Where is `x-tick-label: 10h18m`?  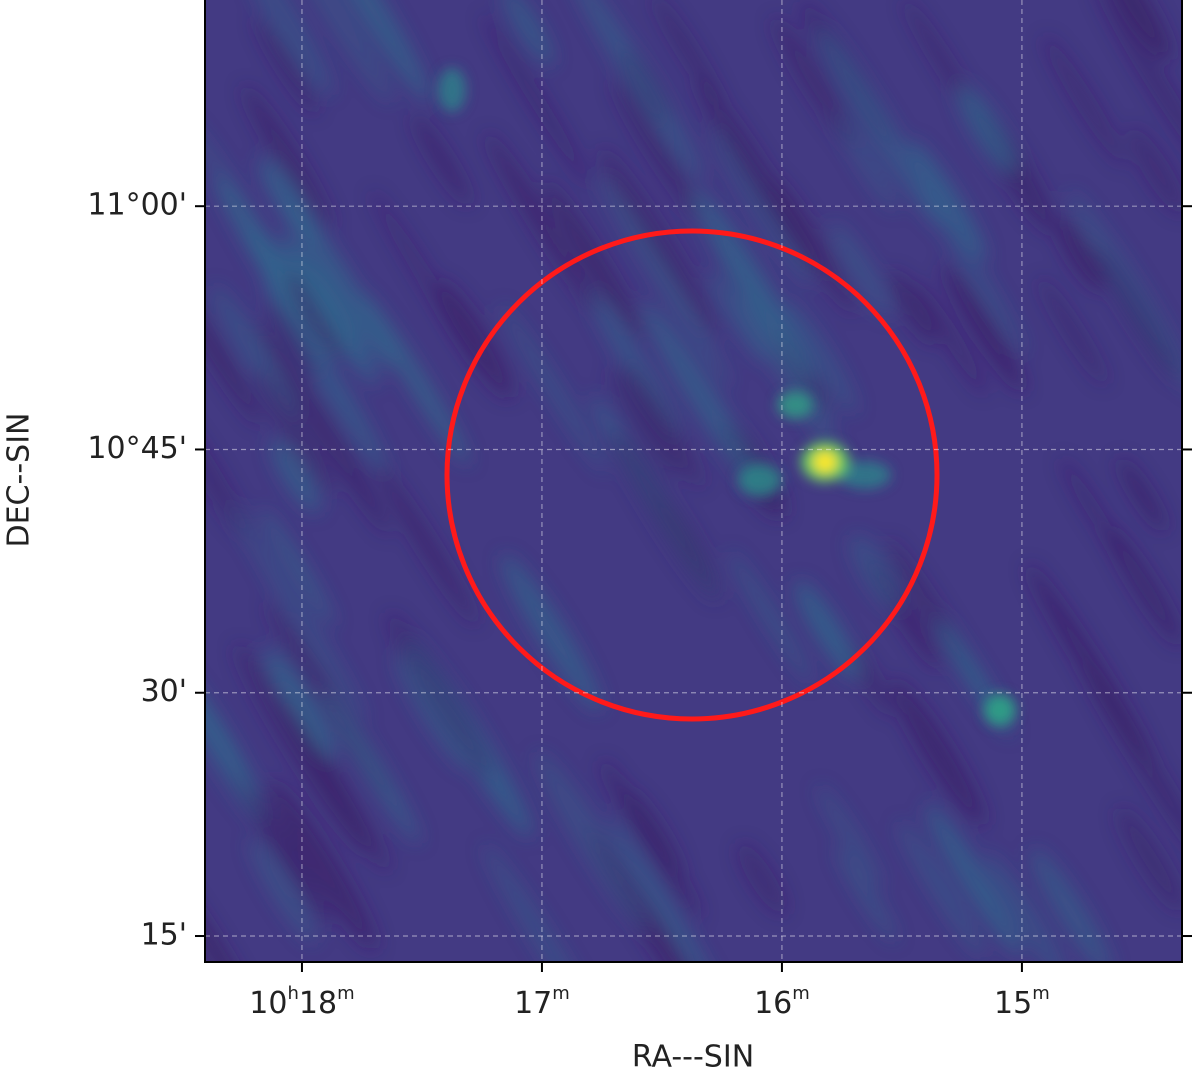 x-tick-label: 10h18m is located at coordinates (301, 1002).